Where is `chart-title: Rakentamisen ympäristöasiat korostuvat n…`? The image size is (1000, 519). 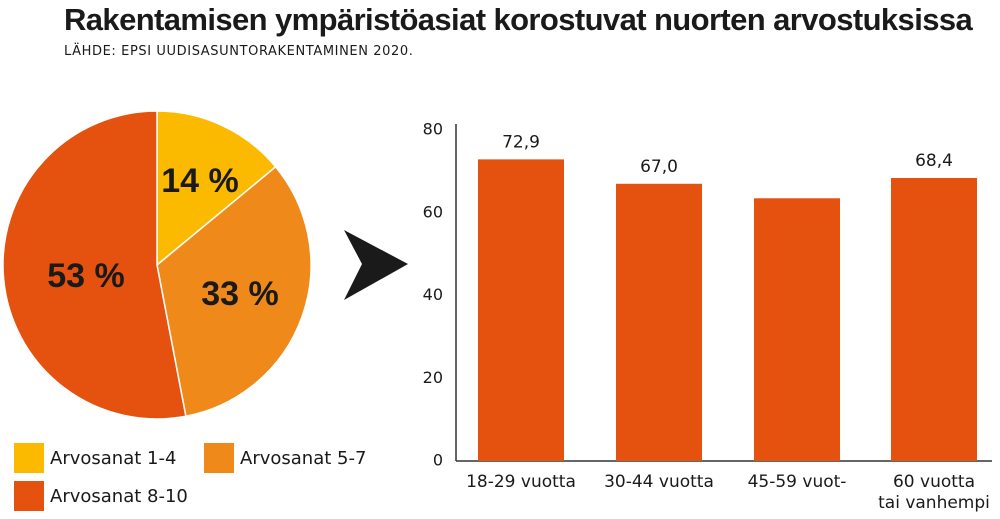
chart-title: Rakentamisen ympäristöasiat korostuvat n… is located at coordinates (518, 19).